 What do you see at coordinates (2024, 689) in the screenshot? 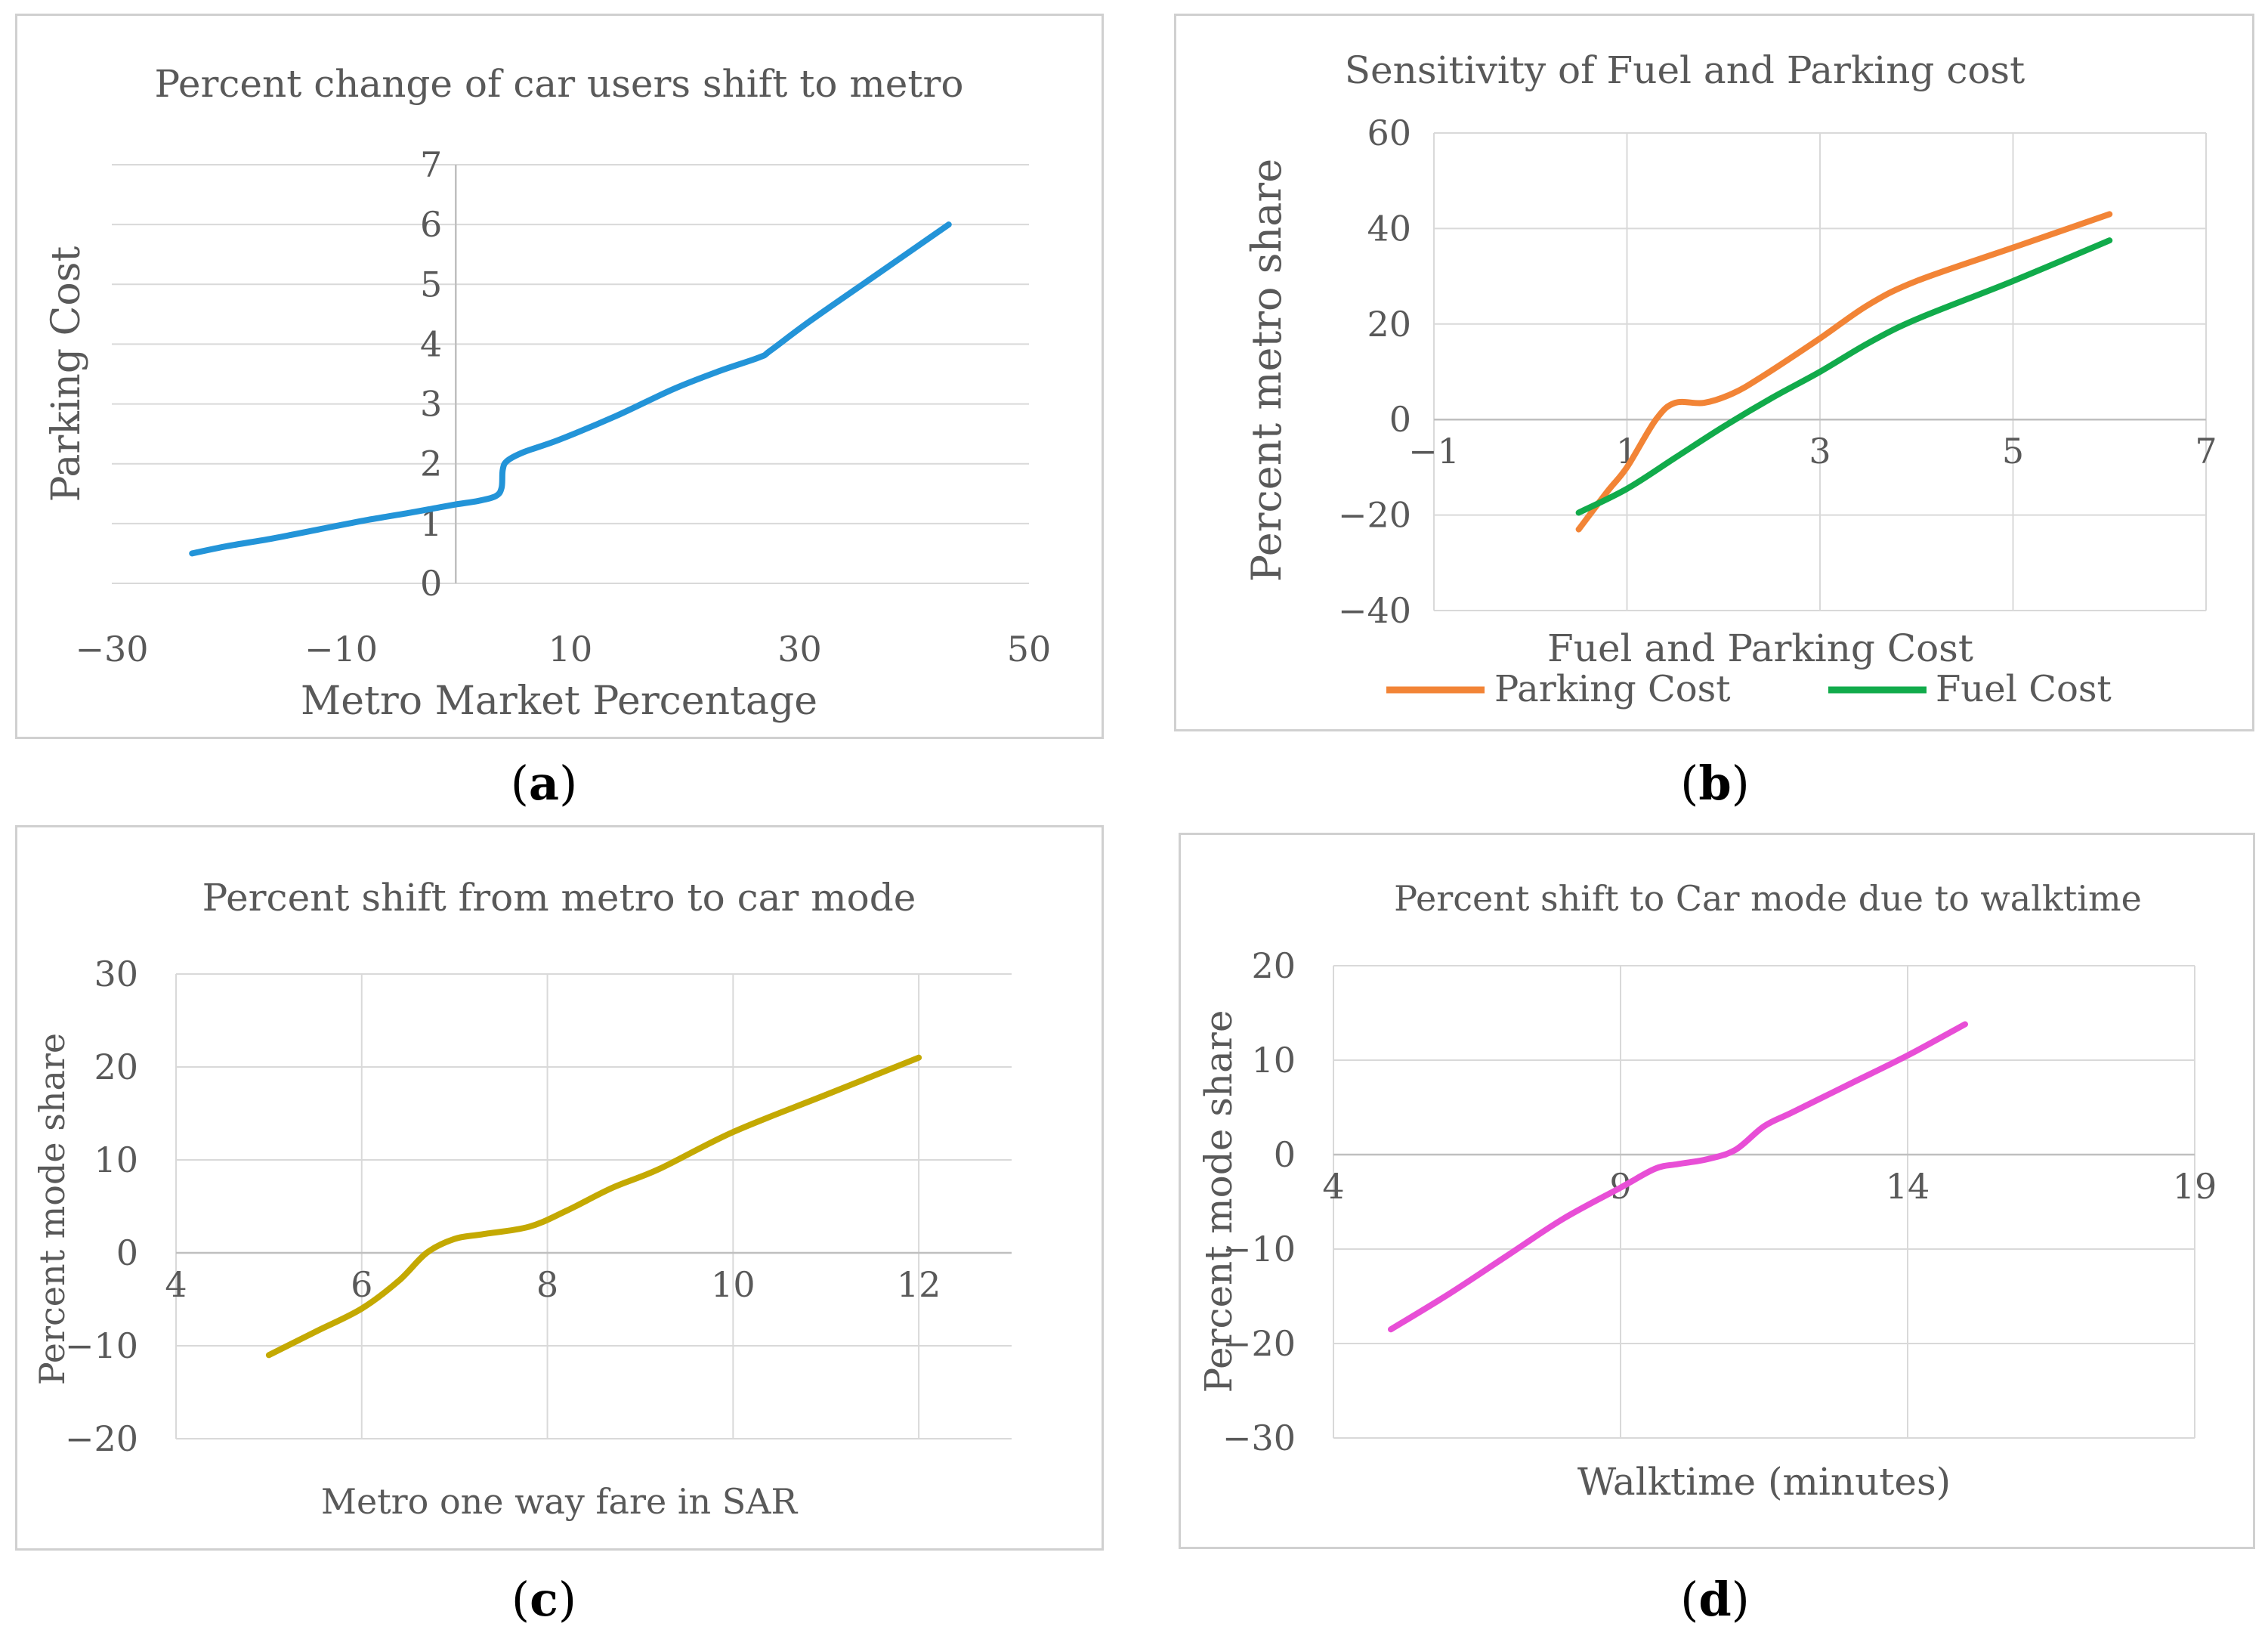
I see `legend-label-fuel-cost: Fuel Cost` at bounding box center [2024, 689].